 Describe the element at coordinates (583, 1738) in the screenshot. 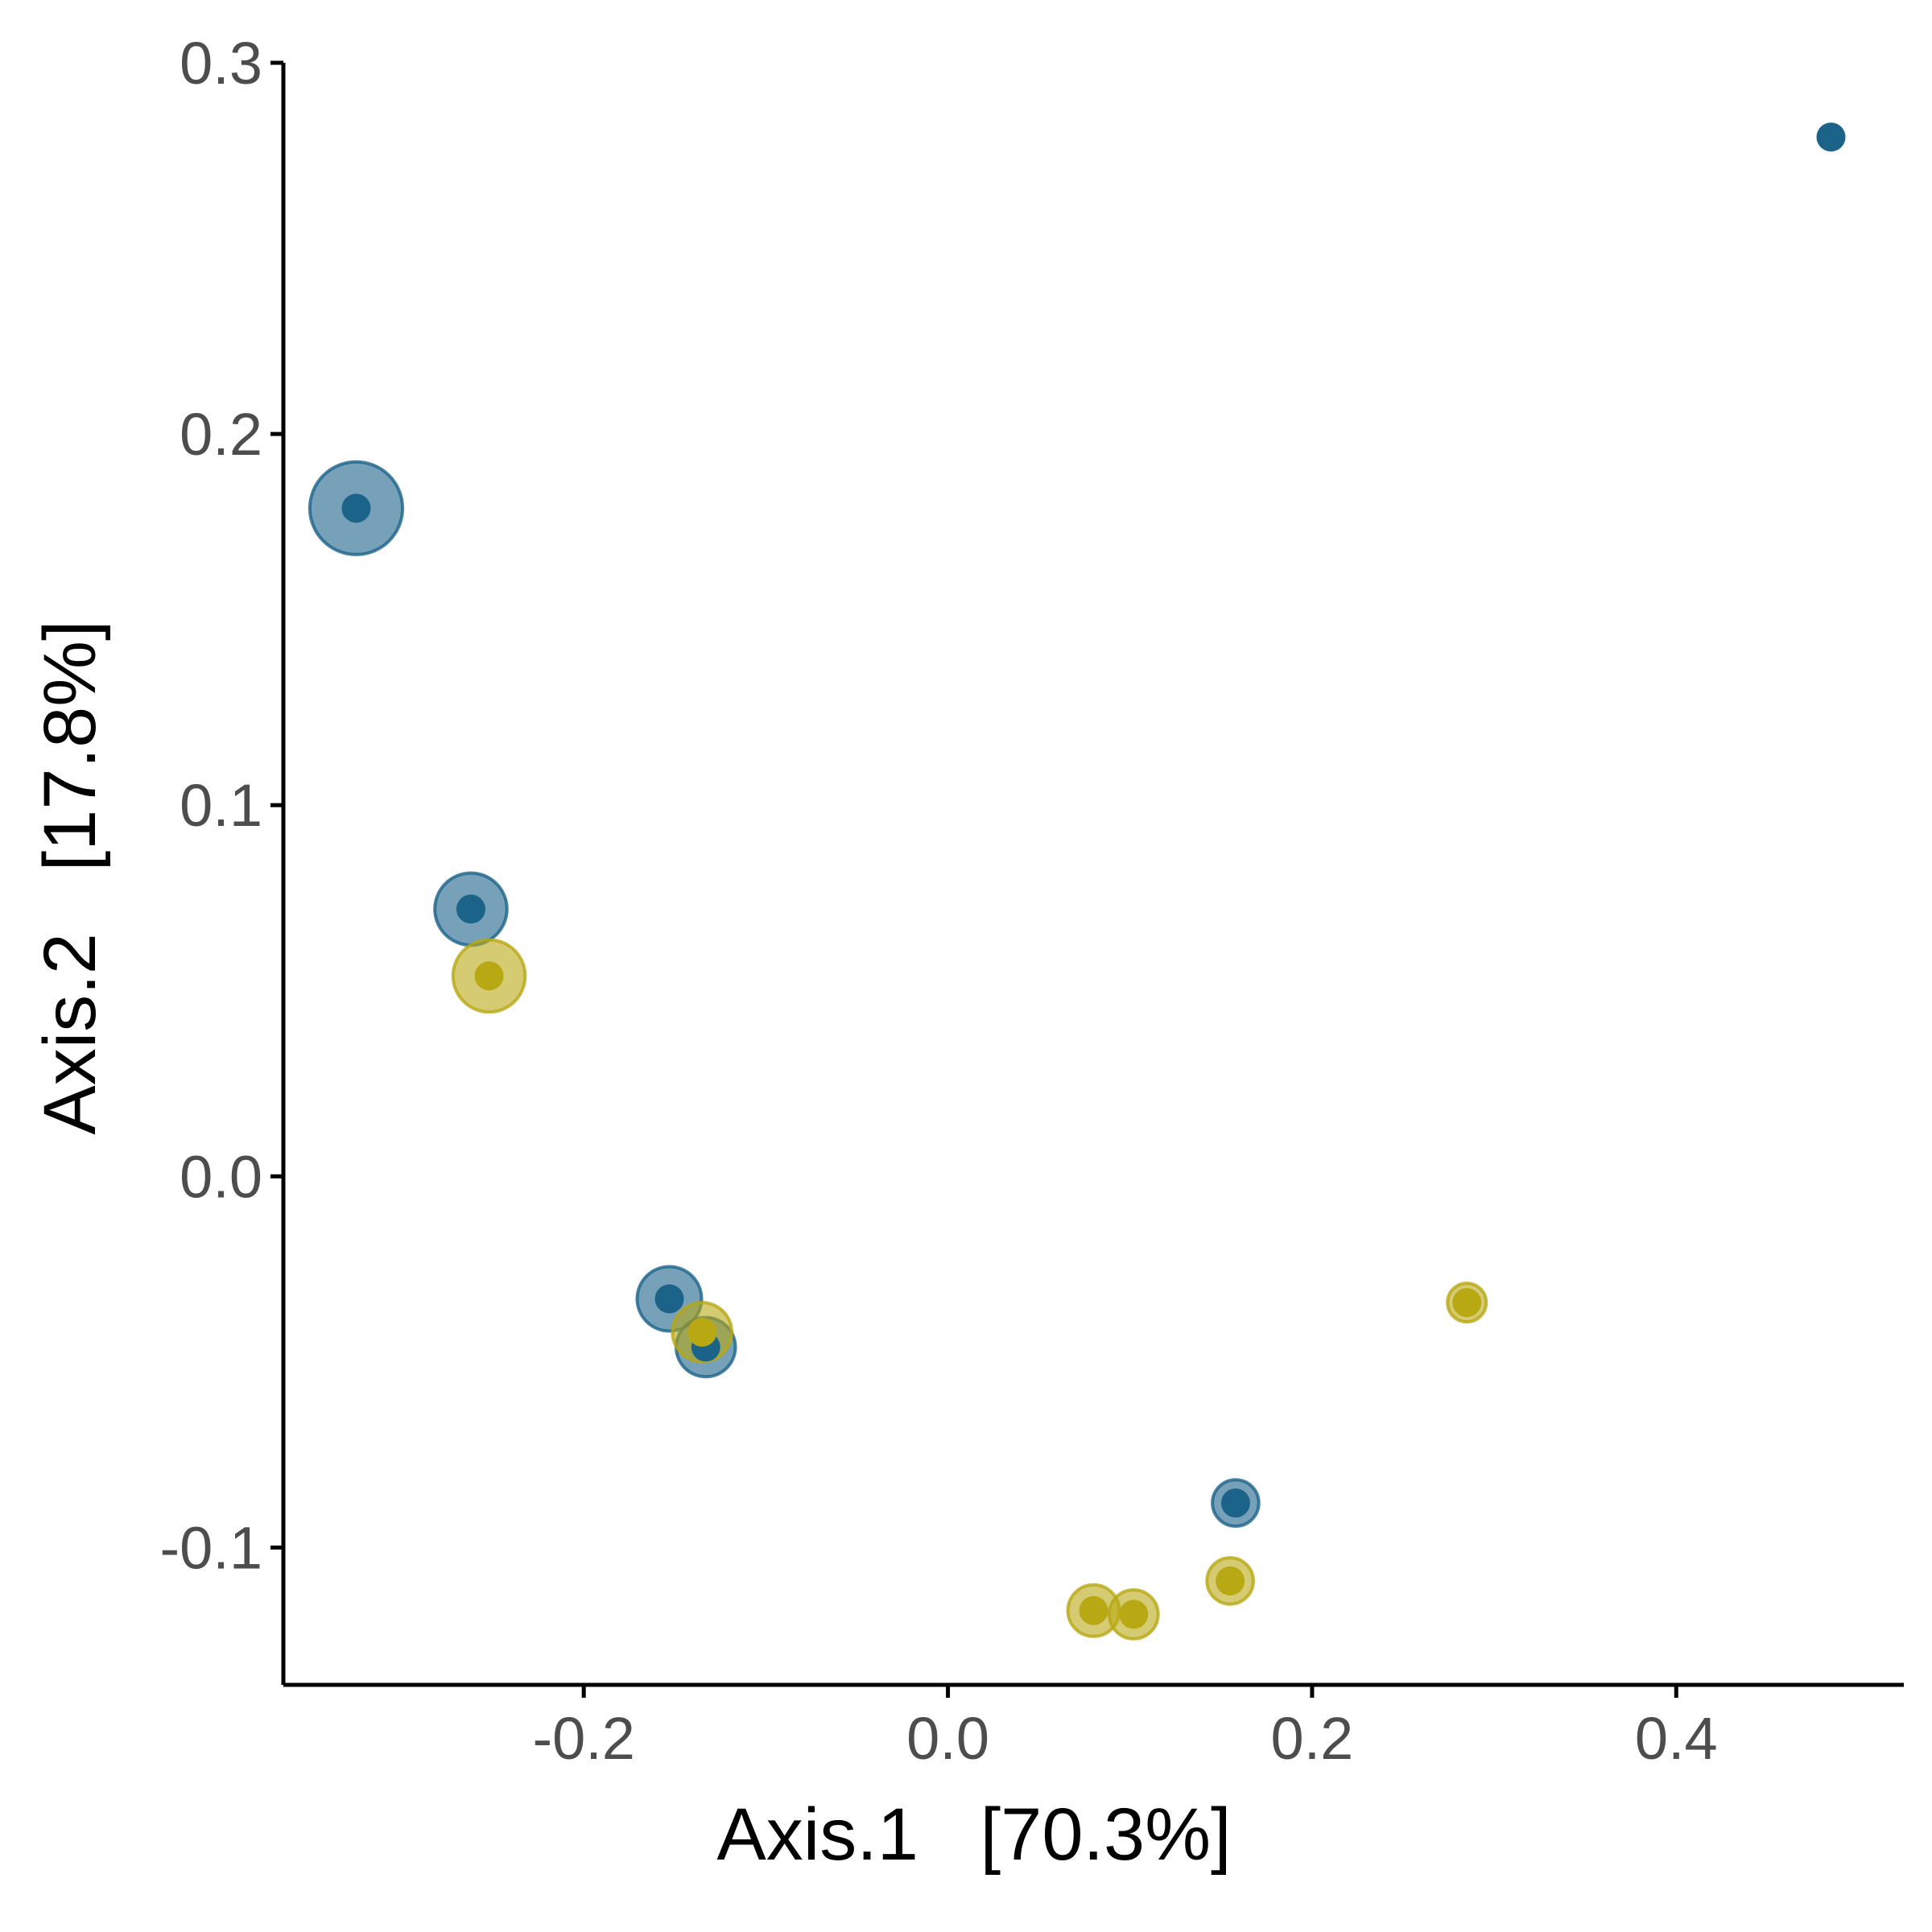

I see `x-tick-label: -0.2` at that location.